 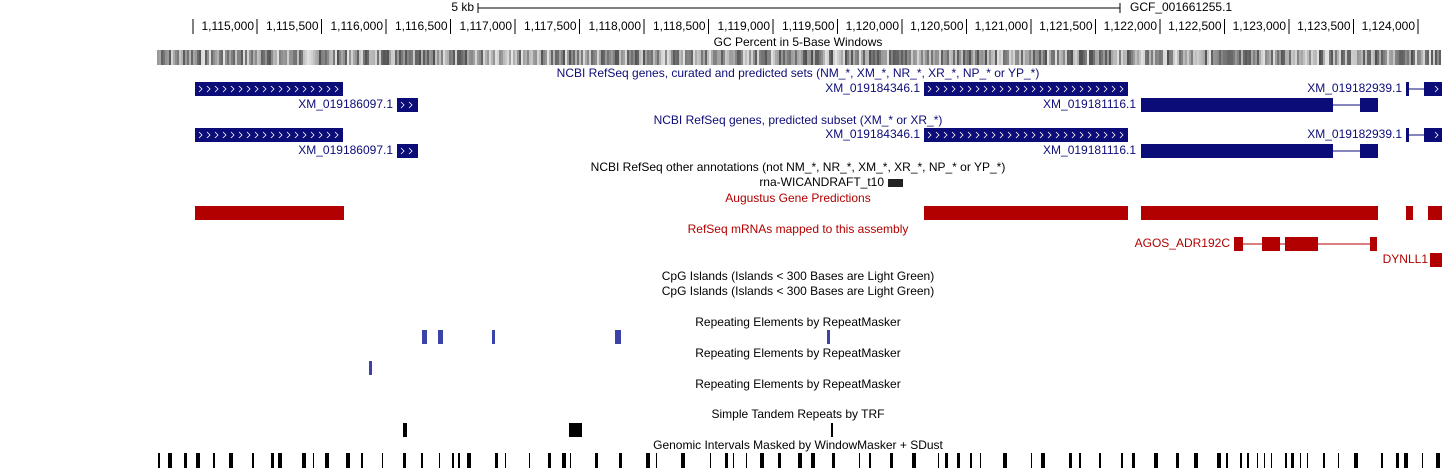 I want to click on ruler-label: 1,122,000, so click(x=1131, y=26).